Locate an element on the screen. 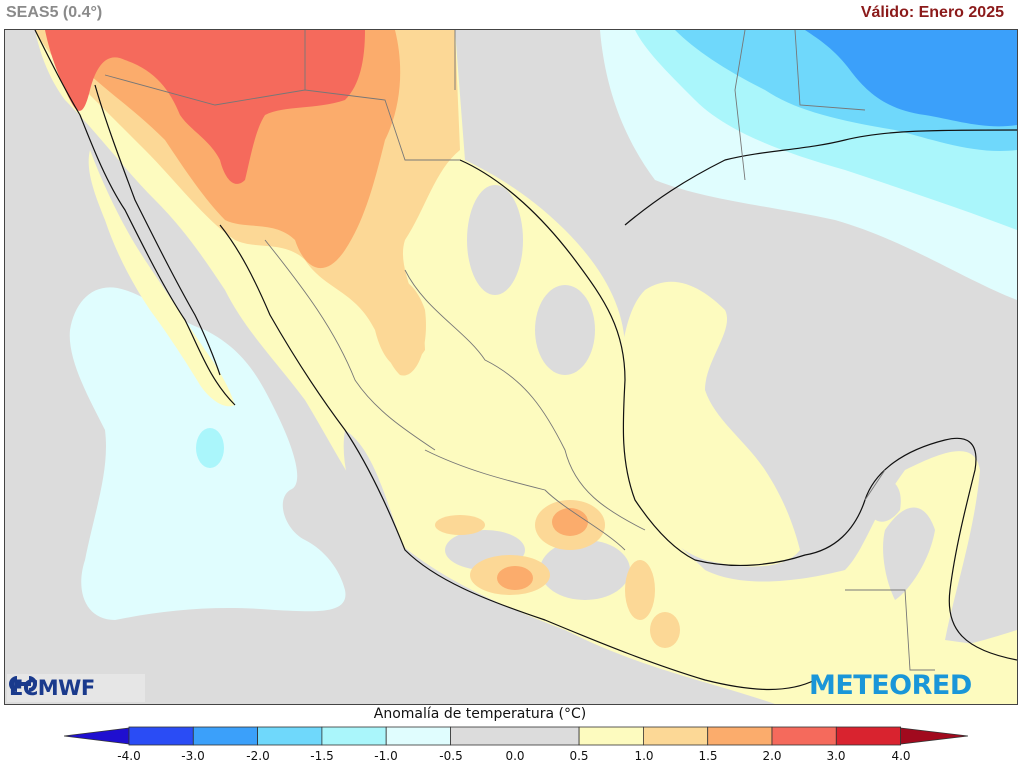 Image resolution: width=1024 pixels, height=766 pixels. cold-zone-strong is located at coordinates (911, 78).